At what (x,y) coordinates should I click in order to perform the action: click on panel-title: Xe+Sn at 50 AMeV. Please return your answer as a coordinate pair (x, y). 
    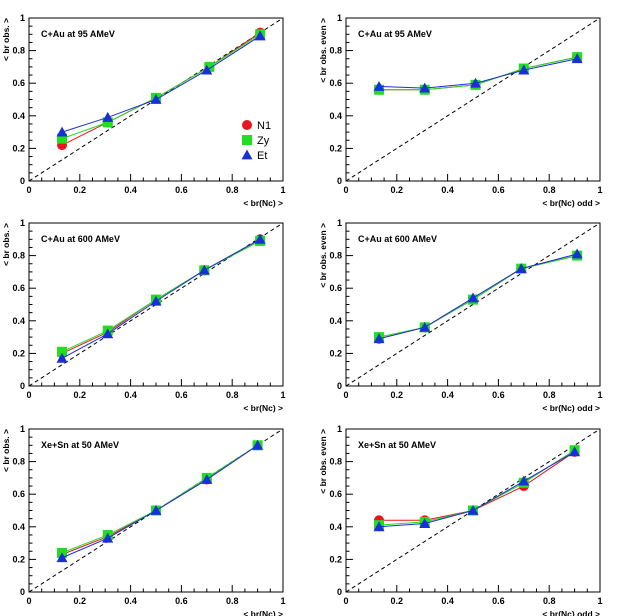
    Looking at the image, I should click on (397, 445).